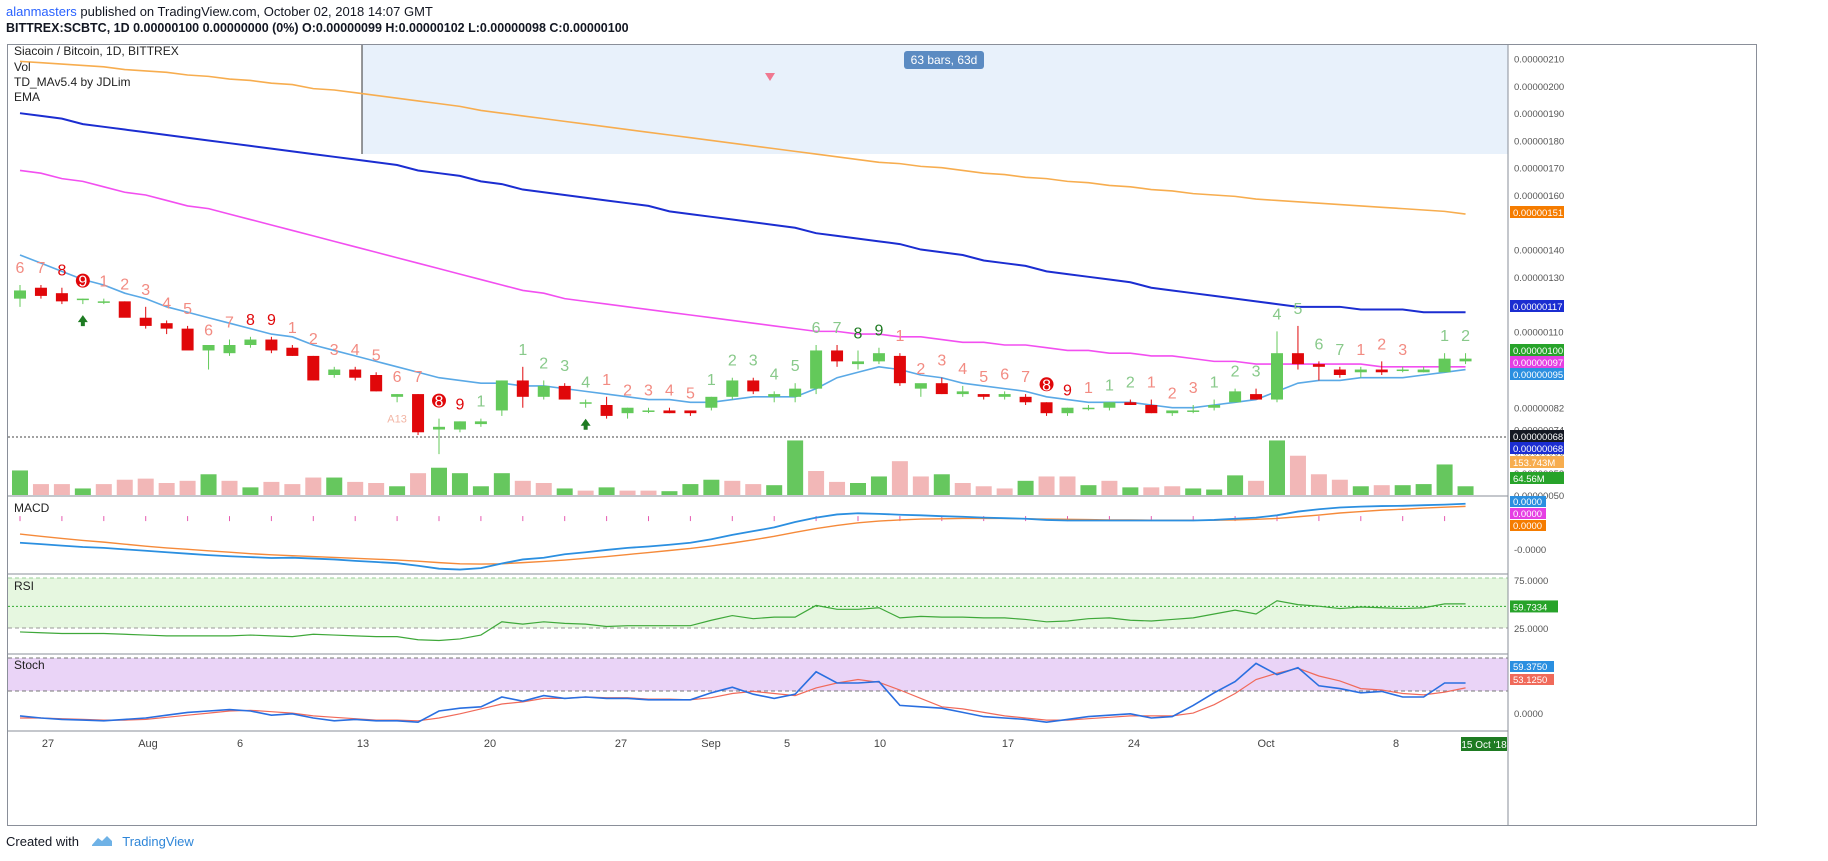 The height and width of the screenshot is (861, 1828). Describe the element at coordinates (490, 744) in the screenshot. I see `time-axis-label: 20` at that location.